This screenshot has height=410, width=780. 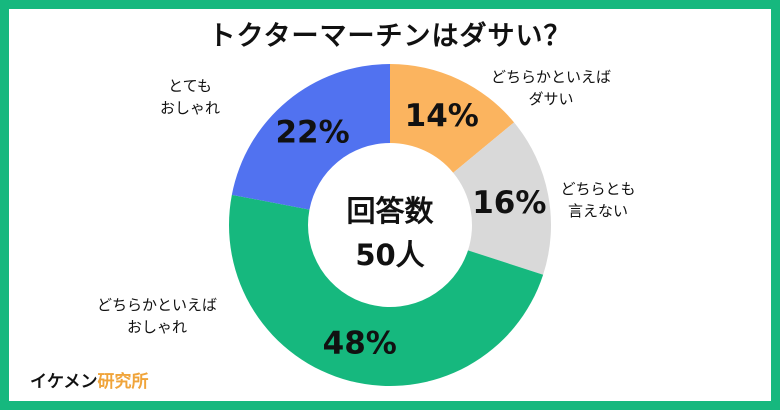 What do you see at coordinates (360, 344) in the screenshot?
I see `value-label-oshare: 48%` at bounding box center [360, 344].